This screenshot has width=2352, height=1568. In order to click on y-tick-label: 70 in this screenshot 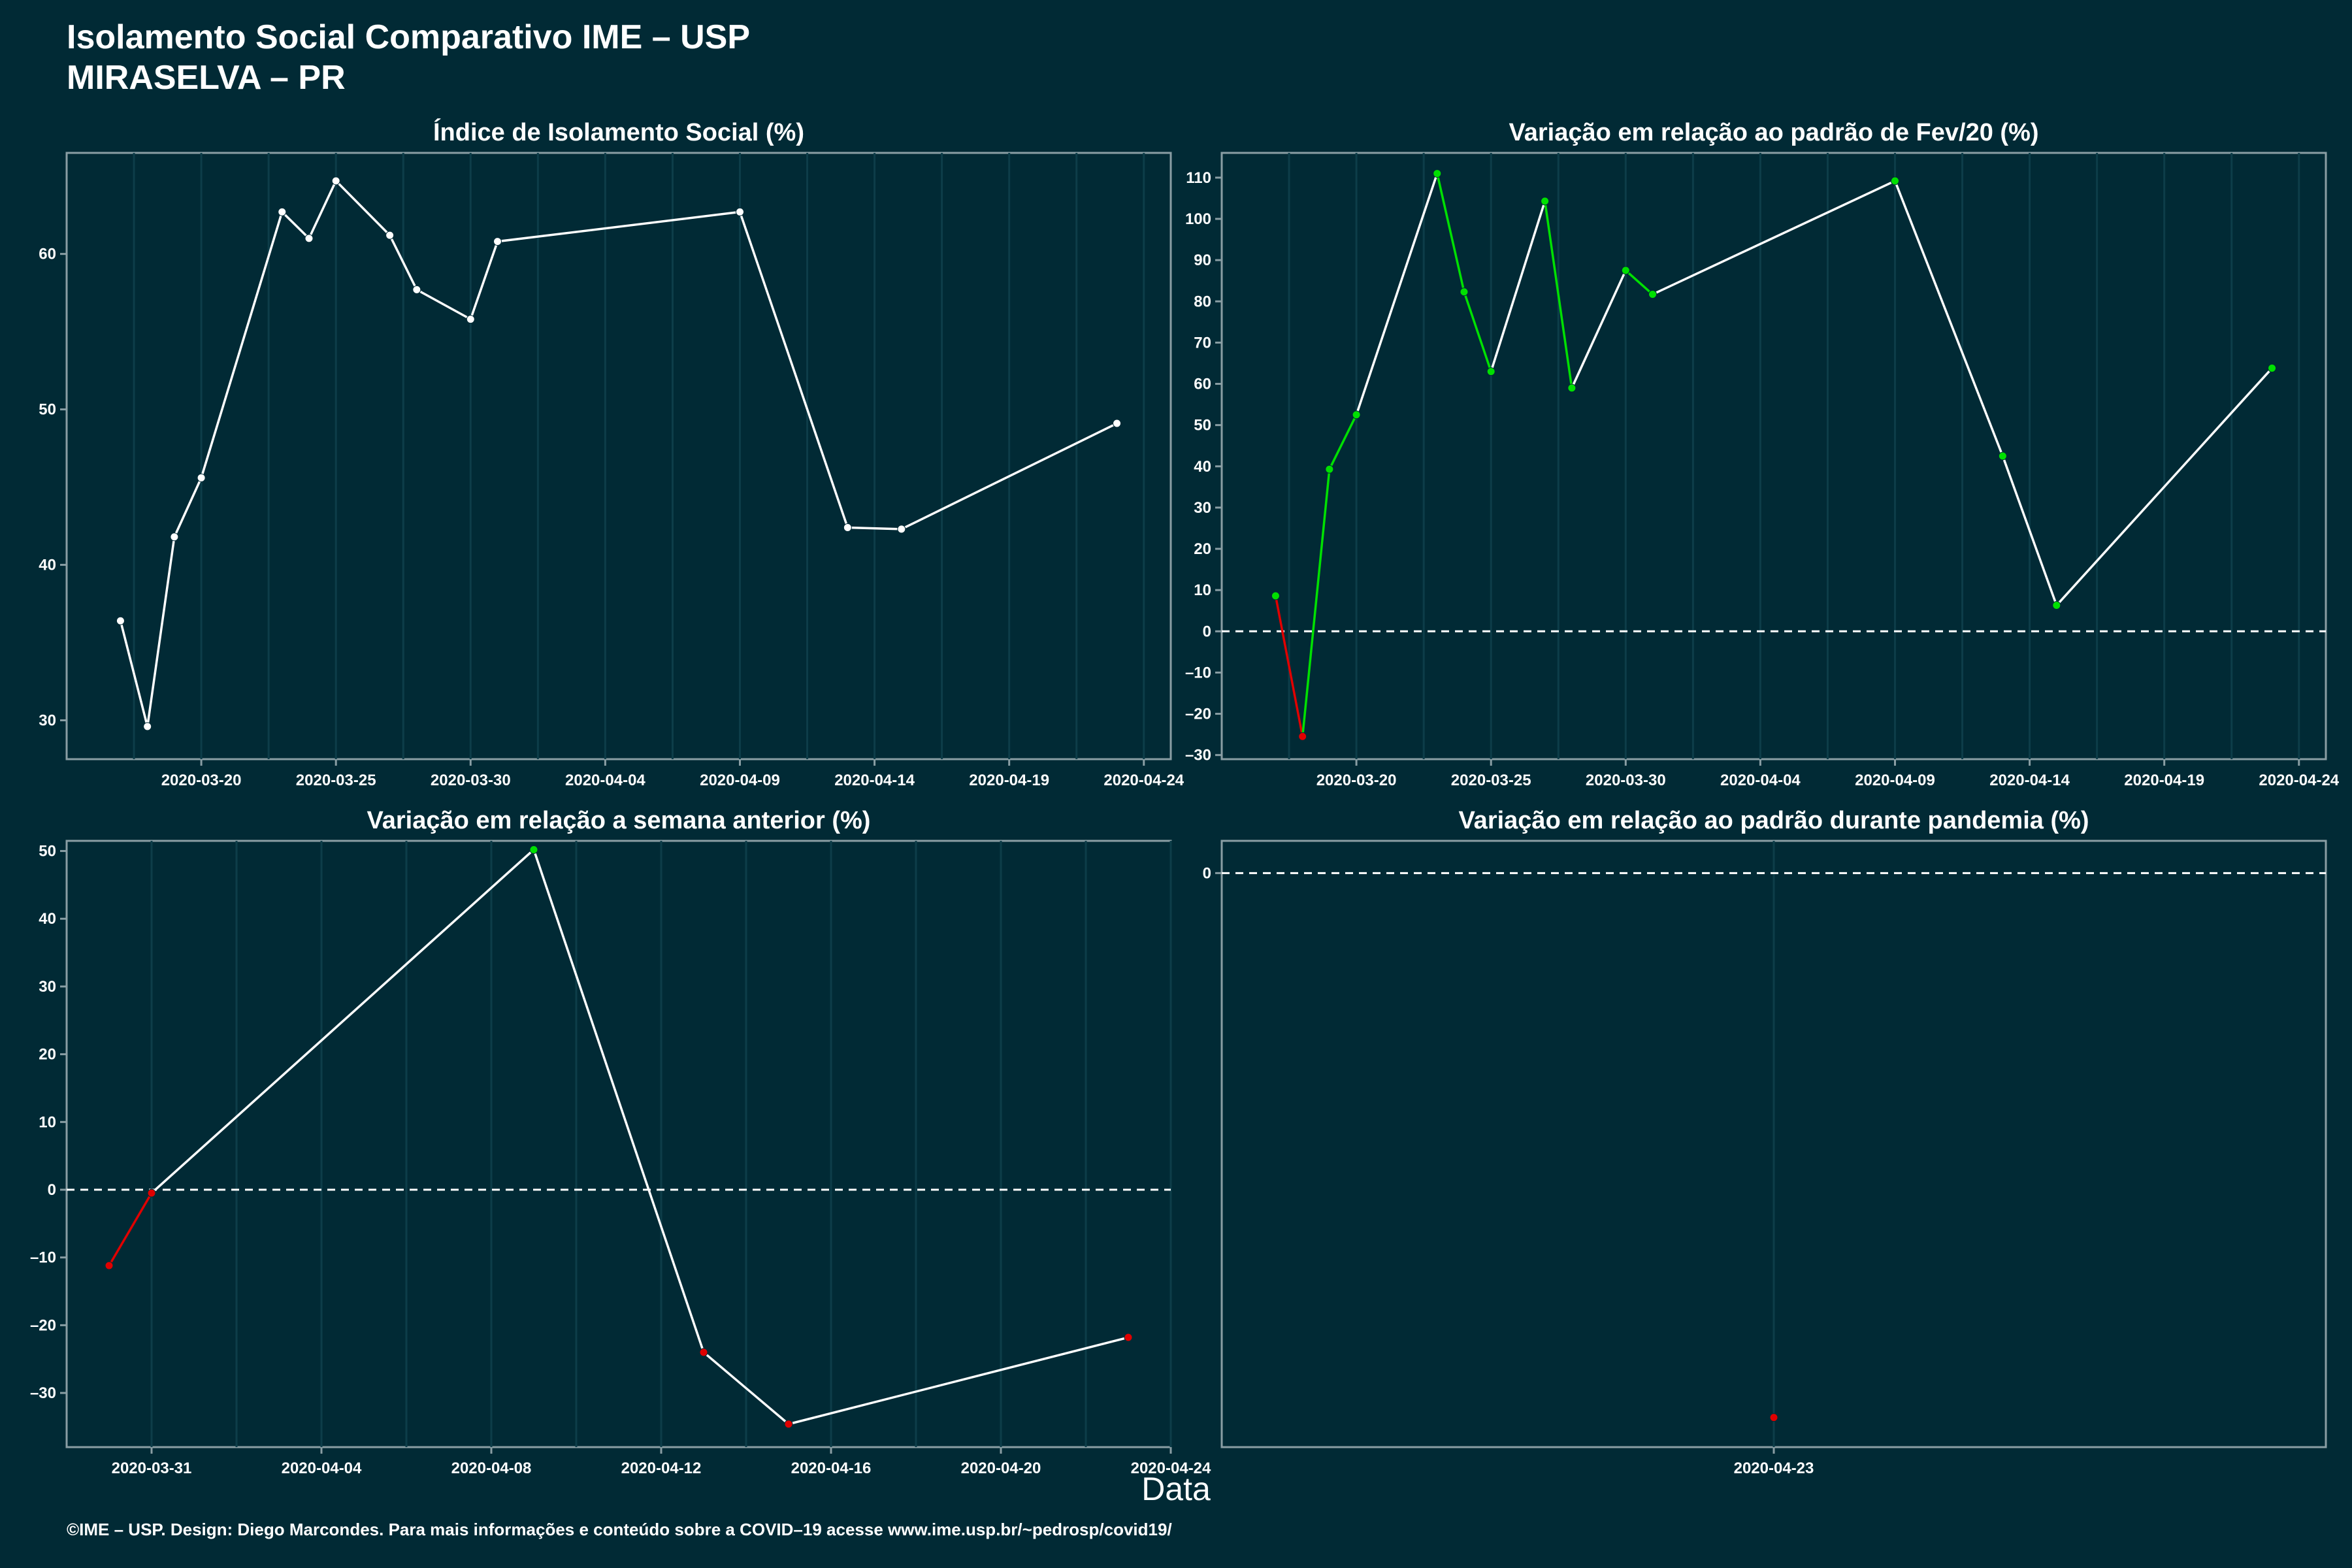, I will do `click(1202, 342)`.